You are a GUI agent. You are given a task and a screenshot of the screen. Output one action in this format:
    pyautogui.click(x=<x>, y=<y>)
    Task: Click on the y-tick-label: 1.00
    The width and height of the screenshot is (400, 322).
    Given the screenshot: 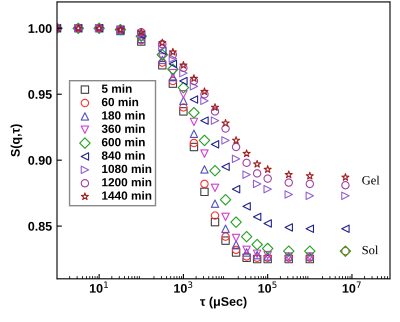 What is the action you would take?
    pyautogui.click(x=40, y=28)
    